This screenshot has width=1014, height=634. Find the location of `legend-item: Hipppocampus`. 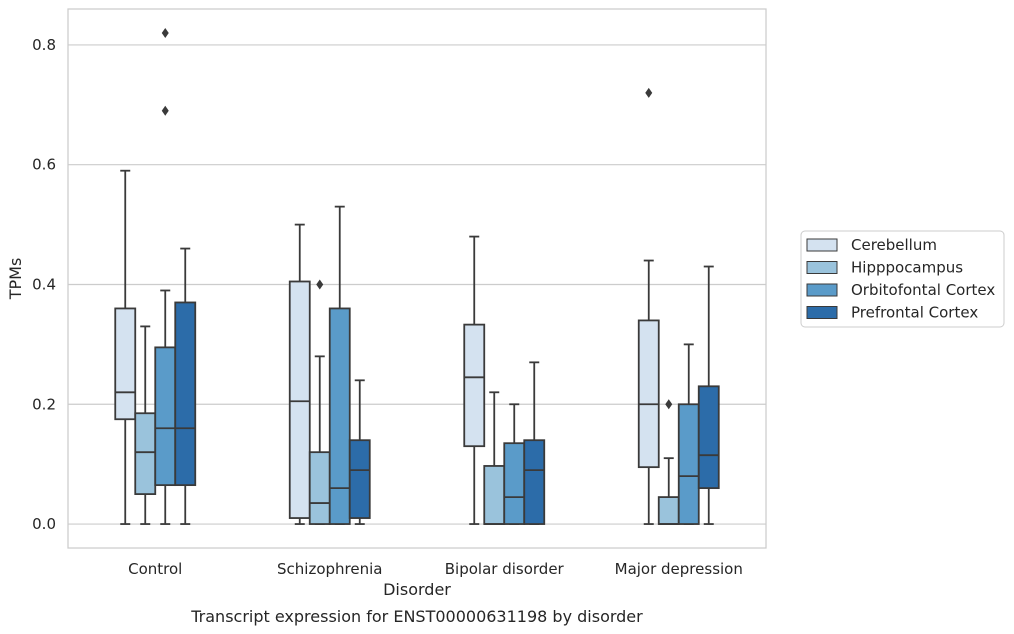

legend-item: Hipppocampus is located at coordinates (884, 268).